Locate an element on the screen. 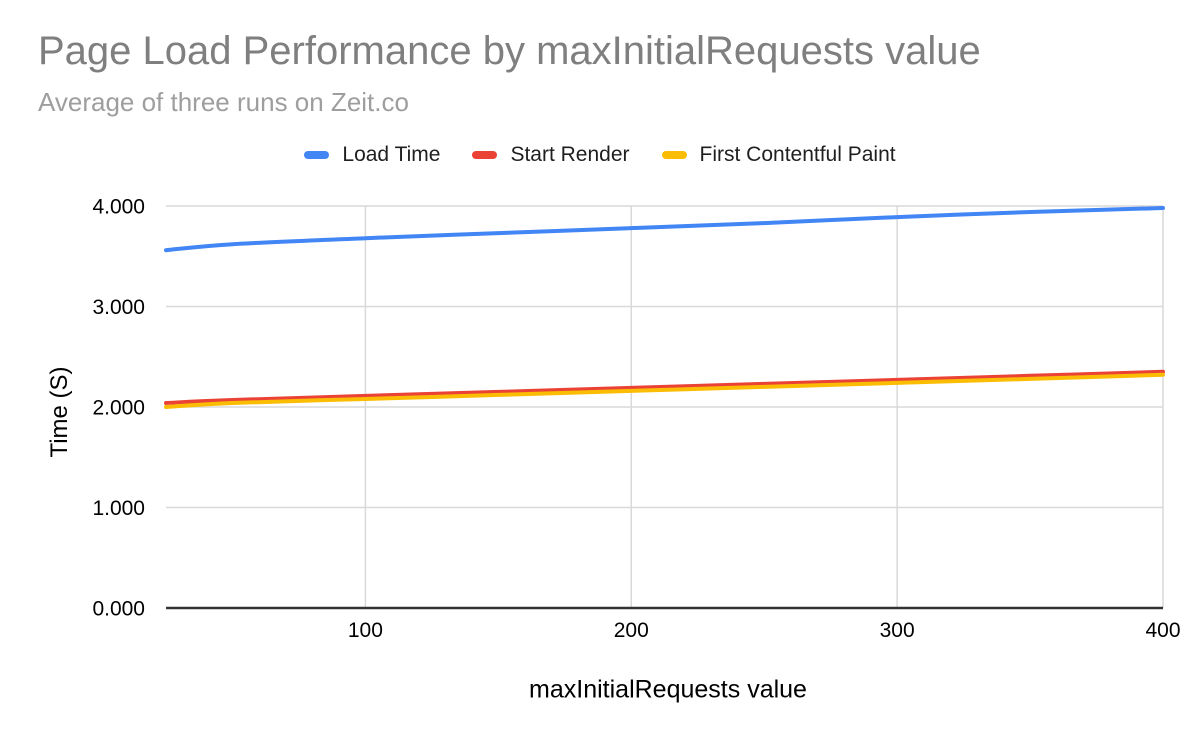  x-tick-label: 400 is located at coordinates (1162, 630).